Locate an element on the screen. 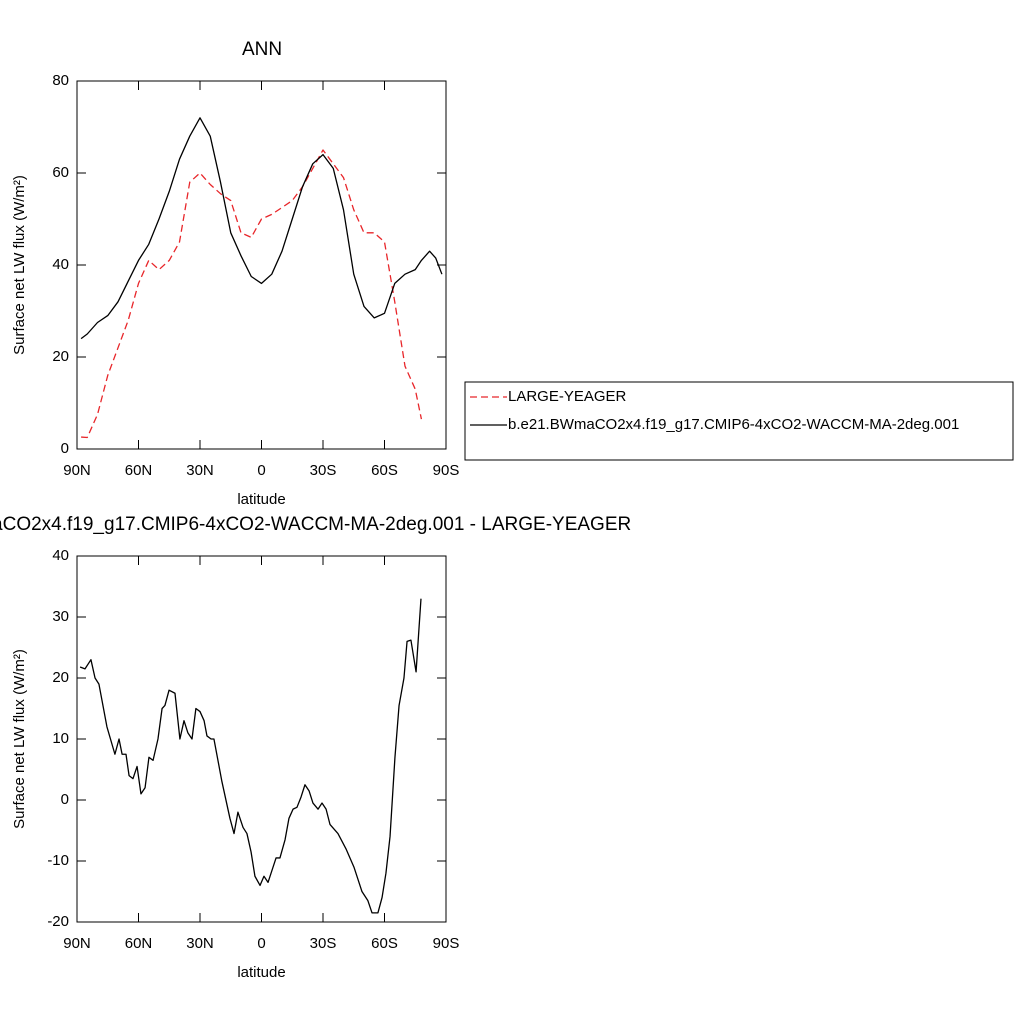 This screenshot has height=1024, width=1024. y-tick-label: -20 is located at coordinates (58, 921).